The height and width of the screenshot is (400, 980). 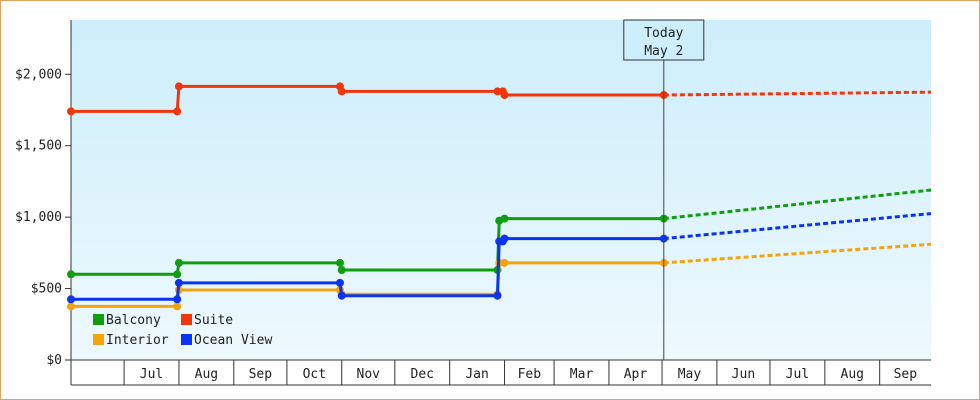 I want to click on x-tick-label: Jun, so click(x=743, y=374).